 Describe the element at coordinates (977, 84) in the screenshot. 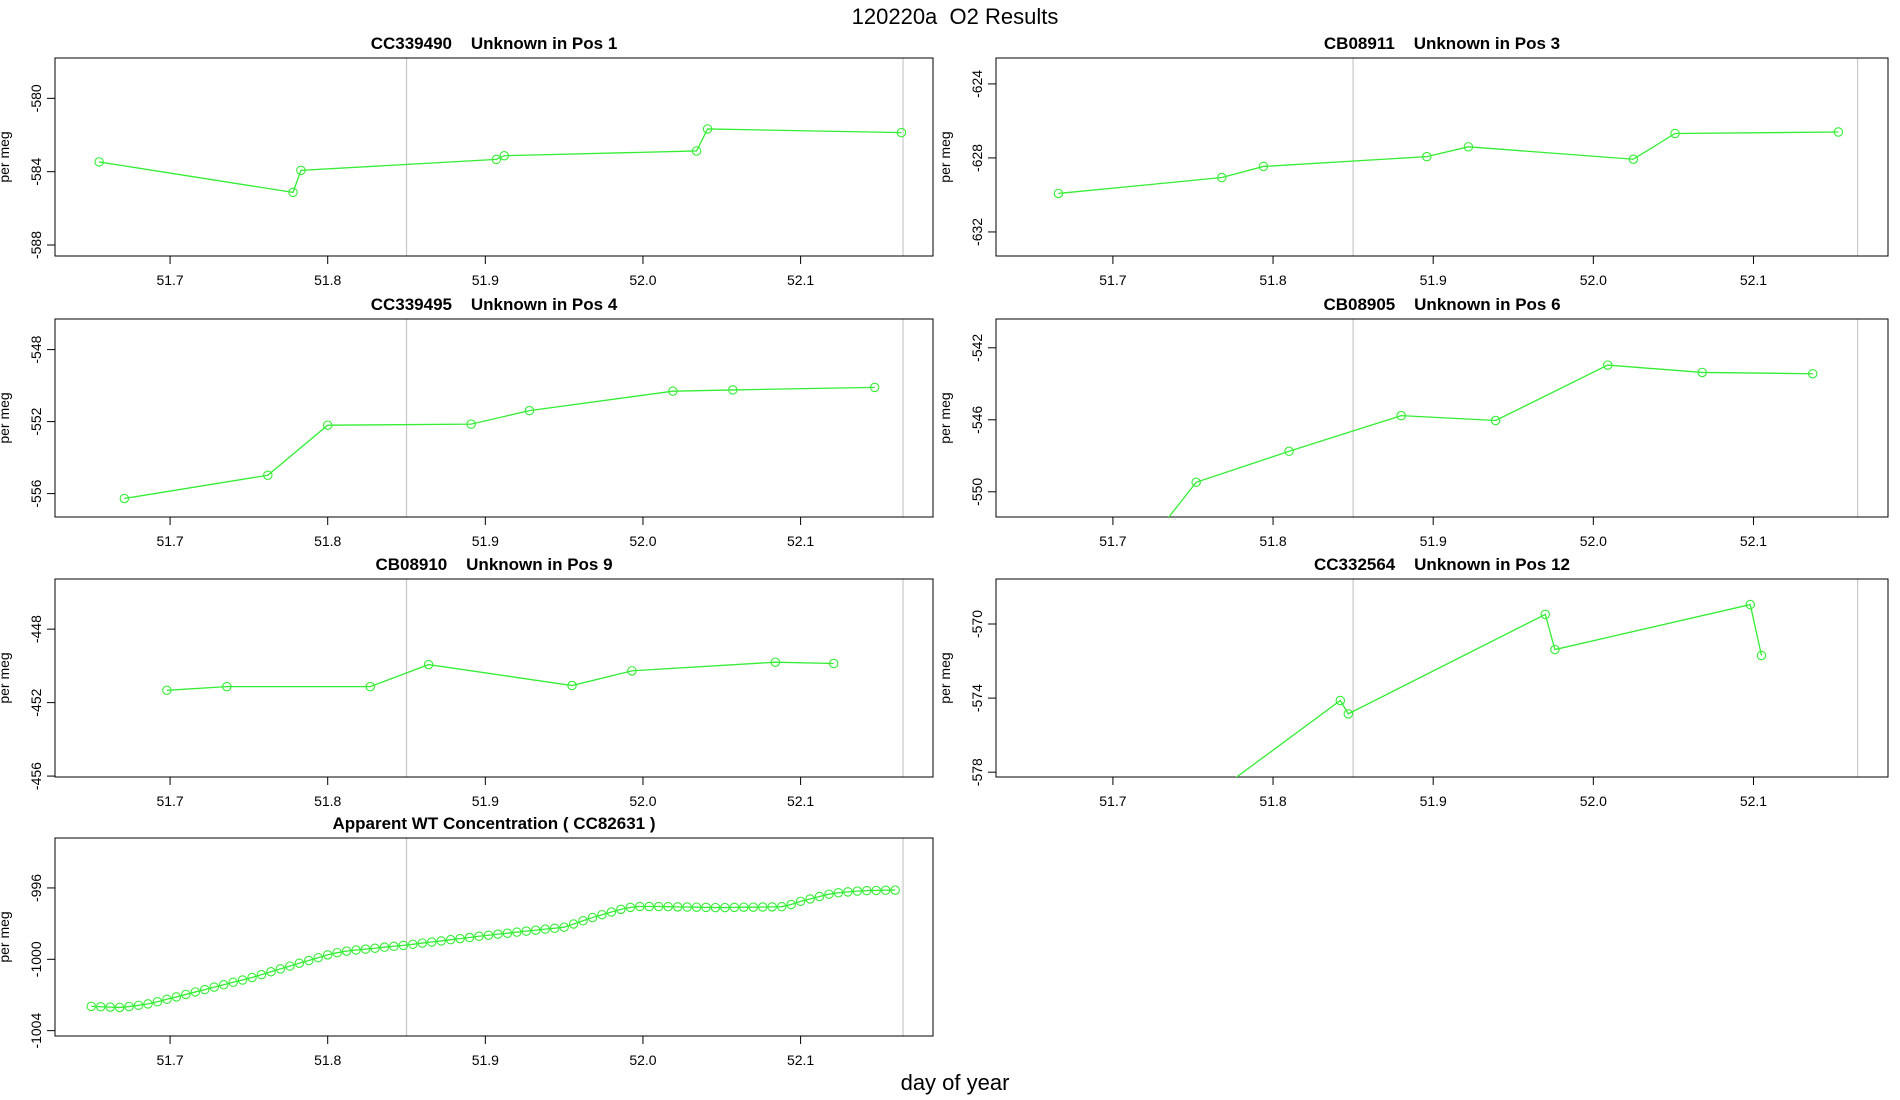

I see `y-tick-label: -624` at that location.